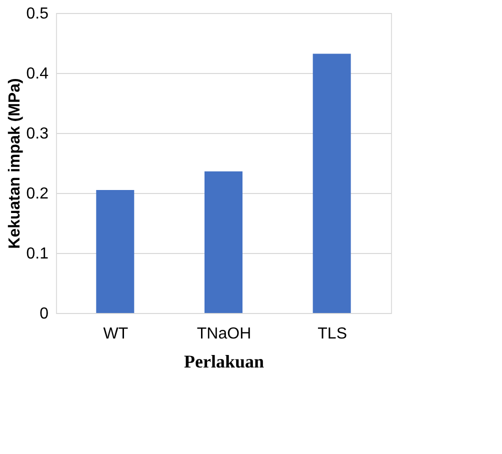 This screenshot has width=502, height=454. I want to click on y-tick-label: 0.5, so click(37, 14).